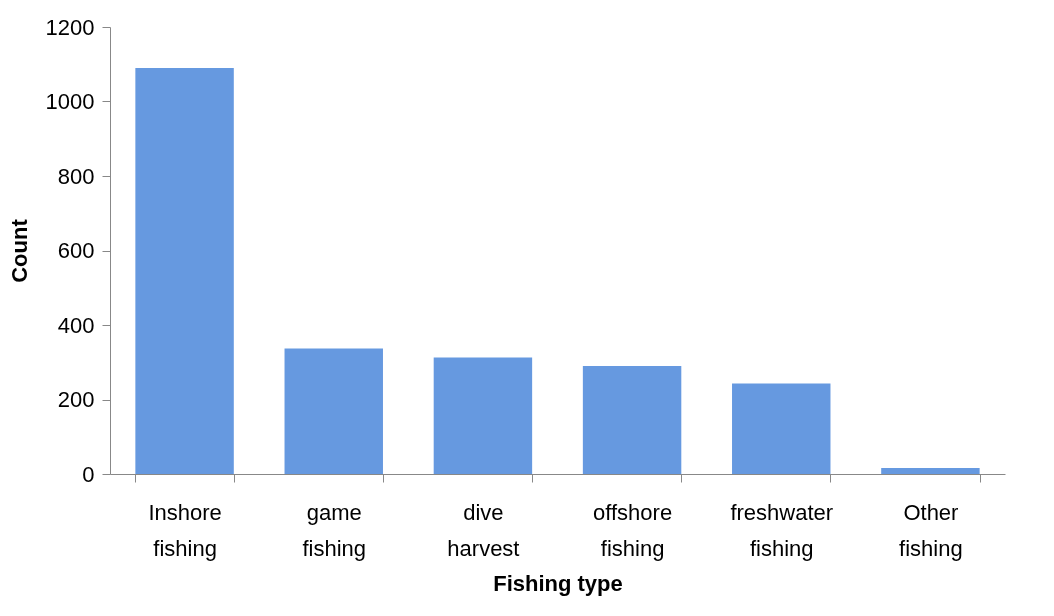 The height and width of the screenshot is (616, 1054). What do you see at coordinates (185, 530) in the screenshot?
I see `x-tick-label: Inshore fishing` at bounding box center [185, 530].